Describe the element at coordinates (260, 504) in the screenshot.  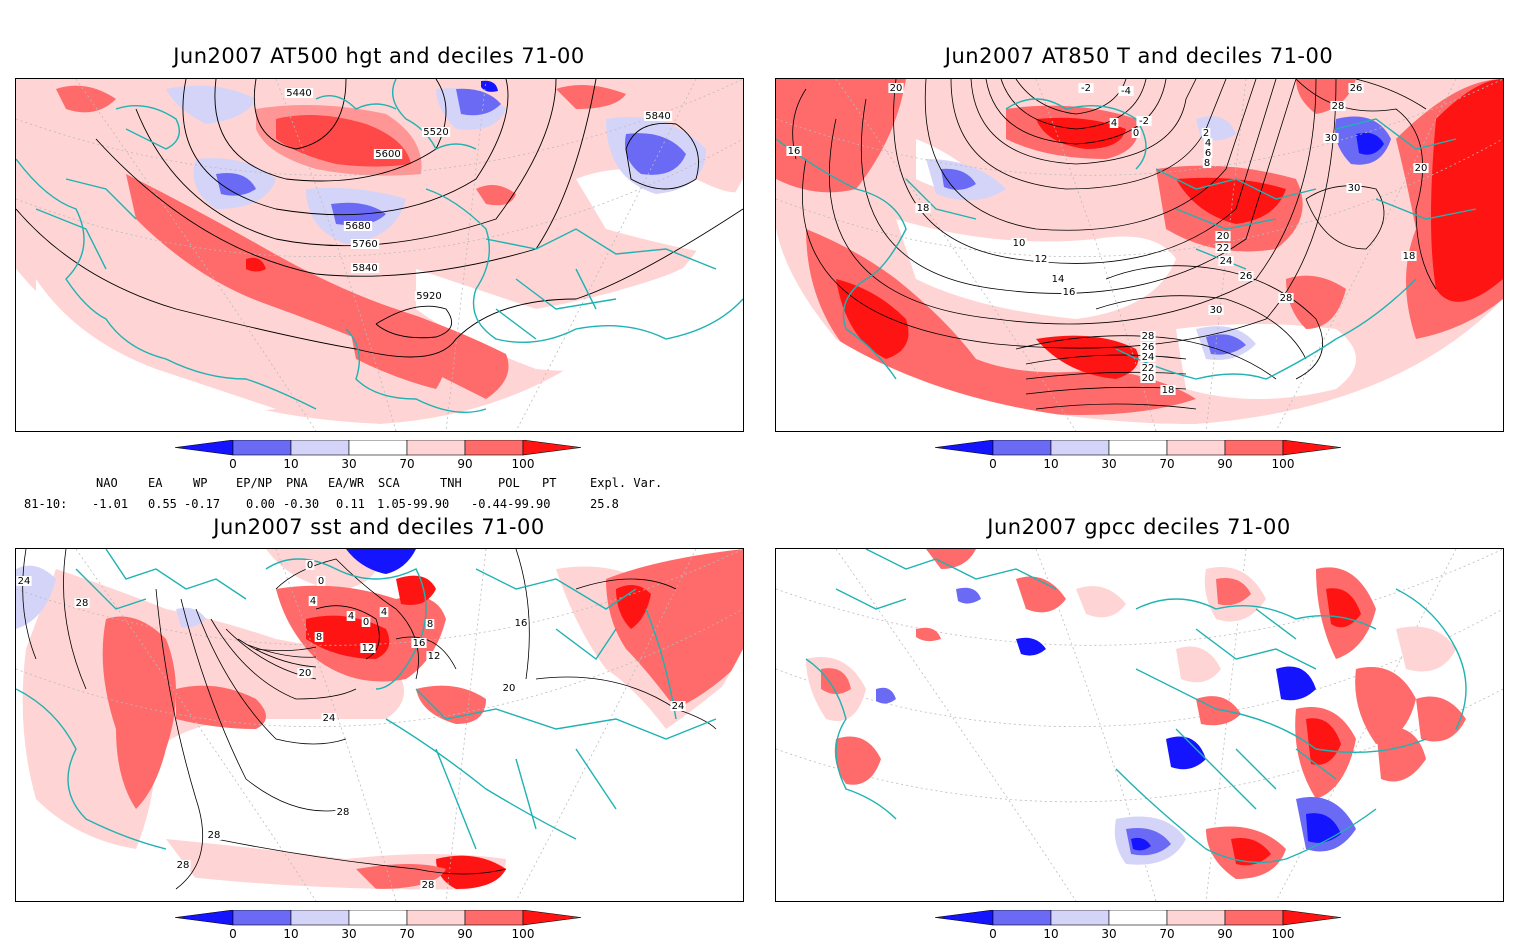
I see `index-value-epnp: 0.00` at that location.